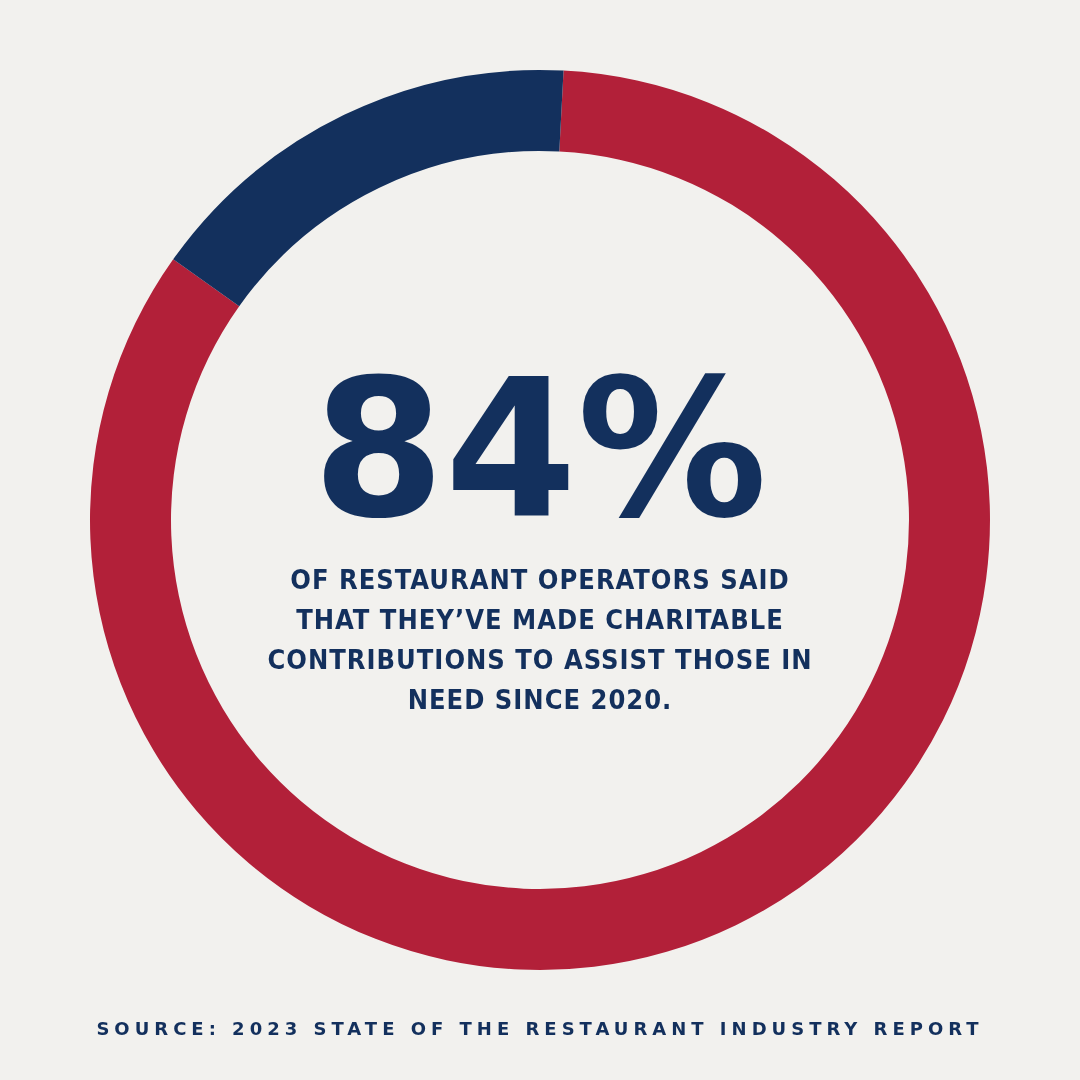 Image resolution: width=1080 pixels, height=1080 pixels. I want to click on data-label: 84%, so click(540, 449).